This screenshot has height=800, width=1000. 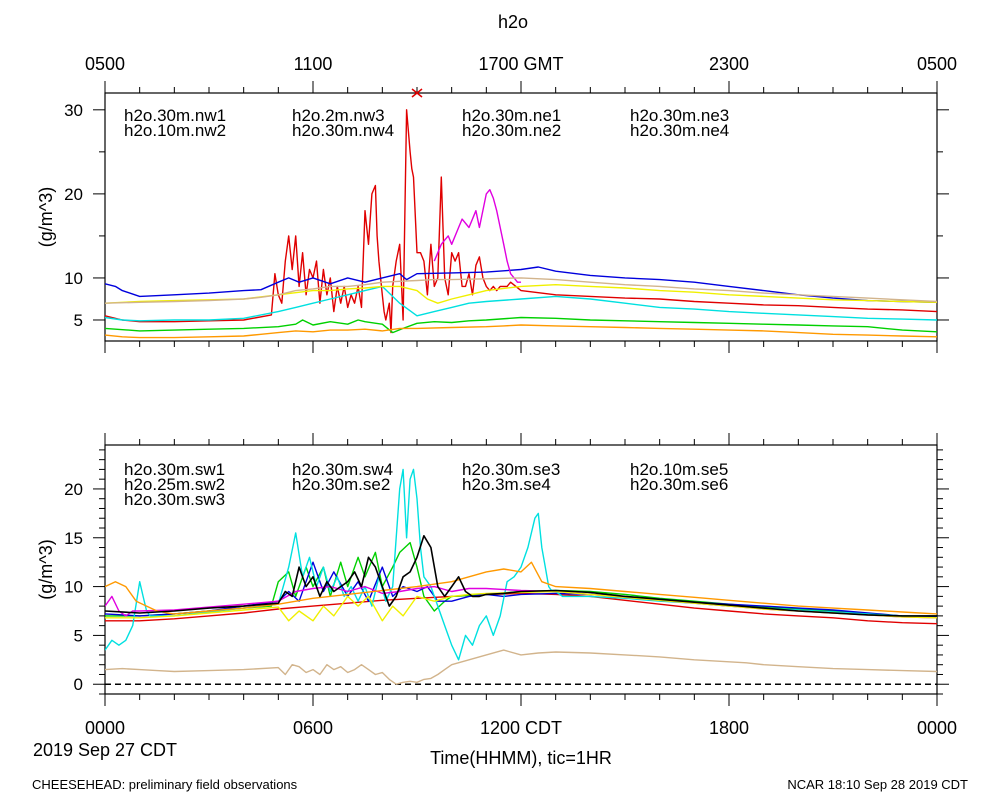 I want to click on series-line-h2o-30m-ne2, so click(x=521, y=294).